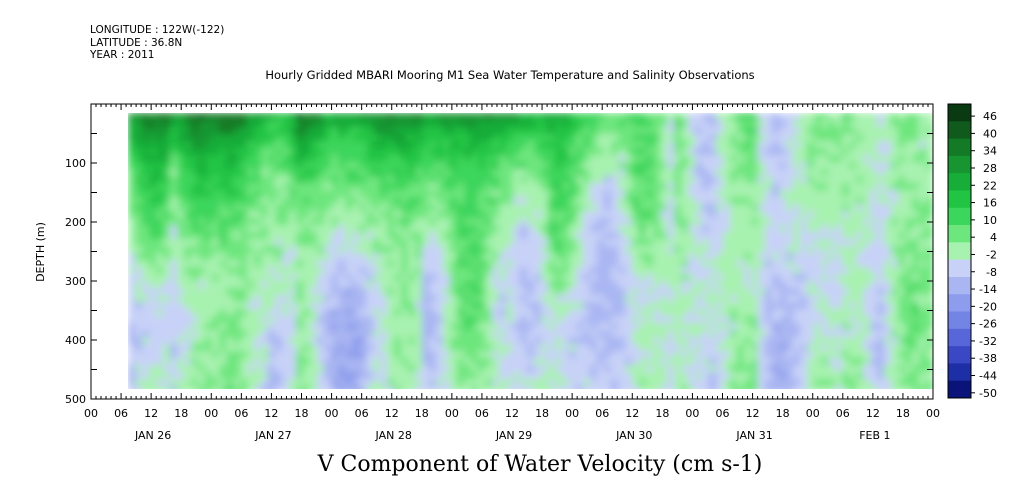 Image resolution: width=1009 pixels, height=504 pixels. I want to click on longitude-label: LONGITUDE : 122W(-122), so click(157, 30).